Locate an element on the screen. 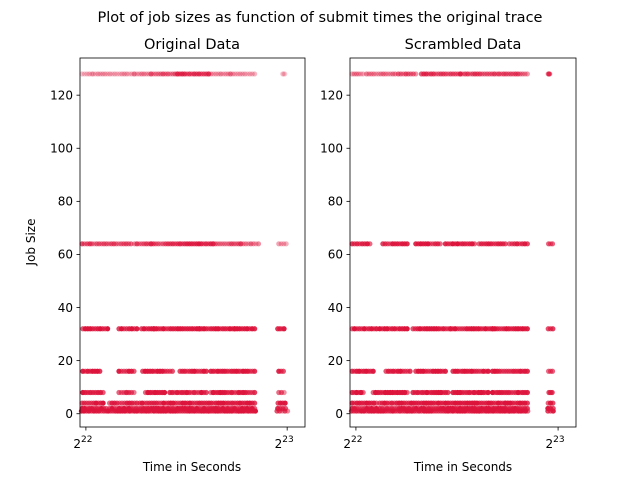 The width and height of the screenshot is (640, 480). right-x-ticks: 222 223 is located at coordinates (454, 439).